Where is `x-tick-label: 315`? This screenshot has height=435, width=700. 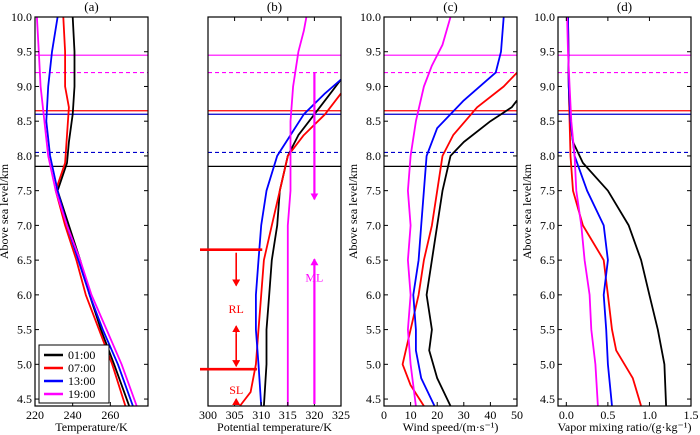
x-tick-label: 315 is located at coordinates (288, 415).